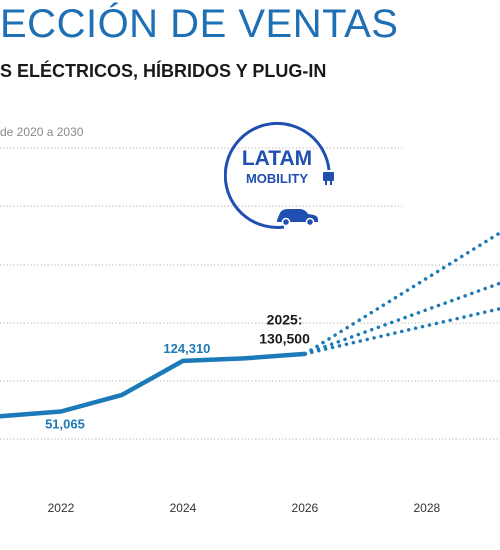 Image resolution: width=500 pixels, height=550 pixels. I want to click on annotation-year: 2025:, so click(285, 320).